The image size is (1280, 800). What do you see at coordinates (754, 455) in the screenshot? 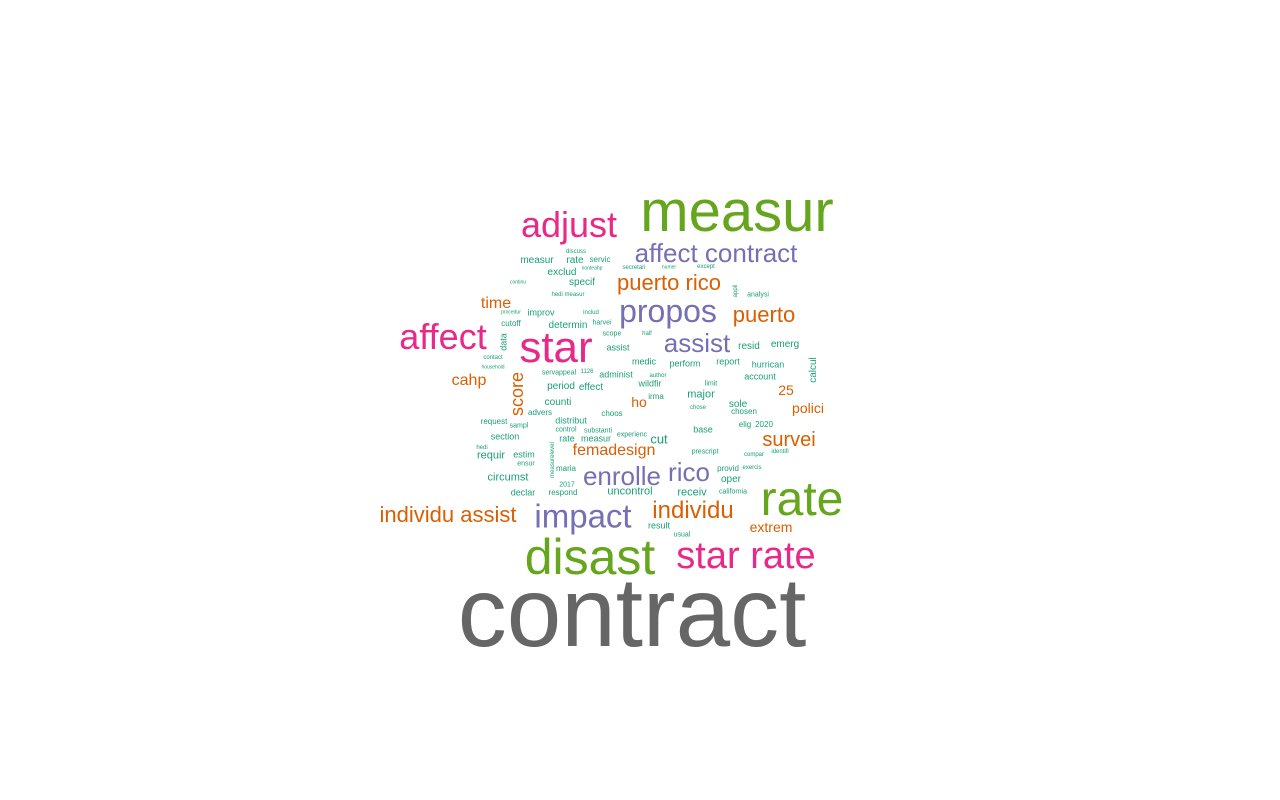
I see `word: compar` at bounding box center [754, 455].